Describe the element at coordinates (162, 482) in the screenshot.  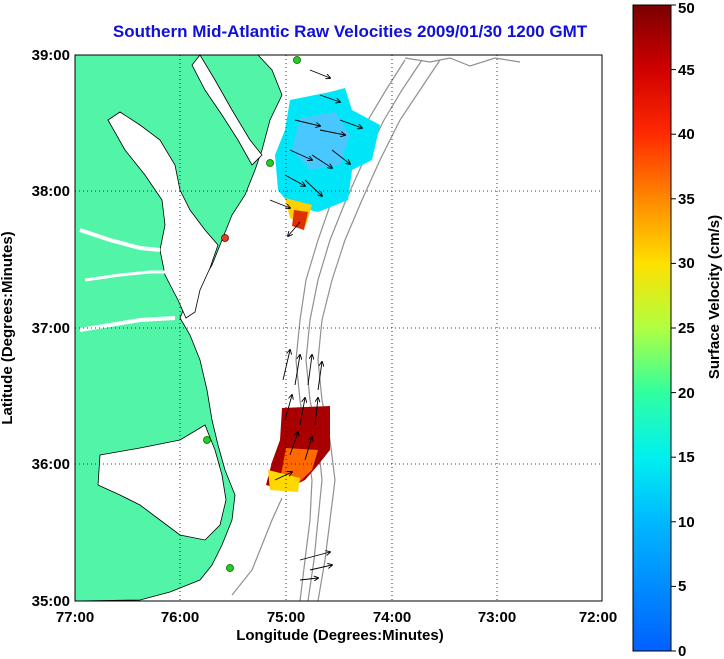
I see `pamlico-sound` at that location.